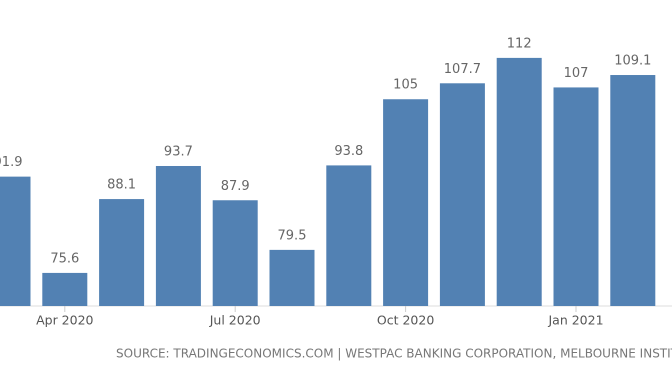 The height and width of the screenshot is (372, 672). What do you see at coordinates (576, 73) in the screenshot?
I see `value-label: 107` at bounding box center [576, 73].